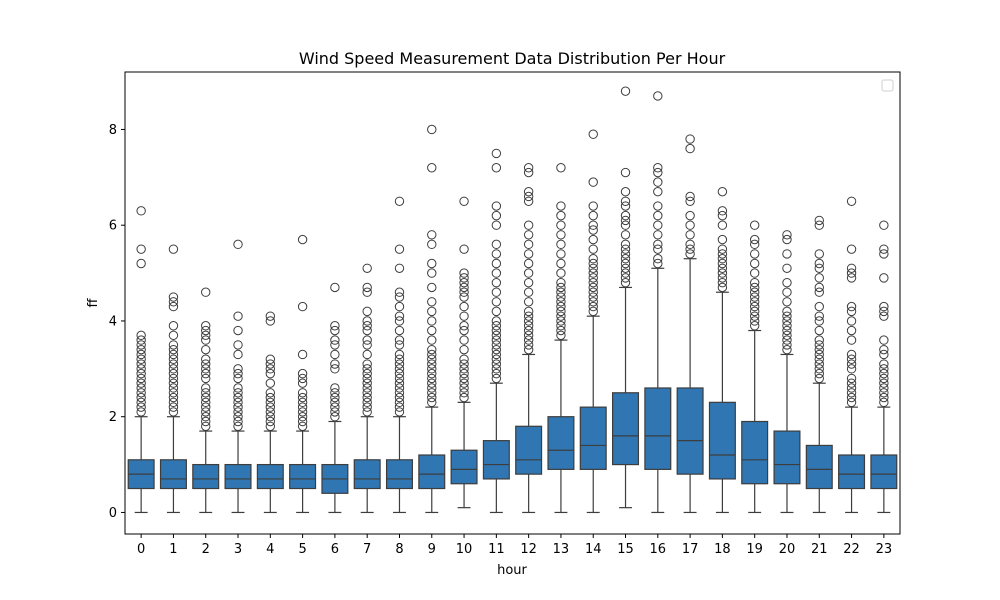 The image size is (1000, 600). I want to click on x-tick-label: 19, so click(754, 549).